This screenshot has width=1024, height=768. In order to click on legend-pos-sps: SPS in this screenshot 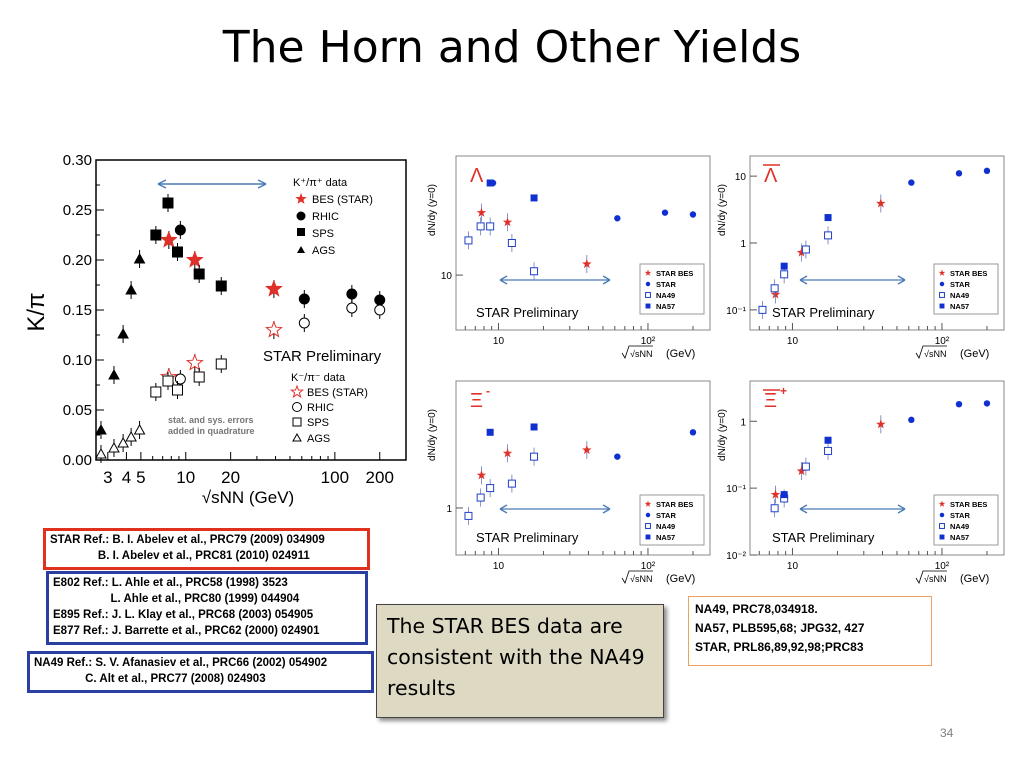, I will do `click(323, 234)`.